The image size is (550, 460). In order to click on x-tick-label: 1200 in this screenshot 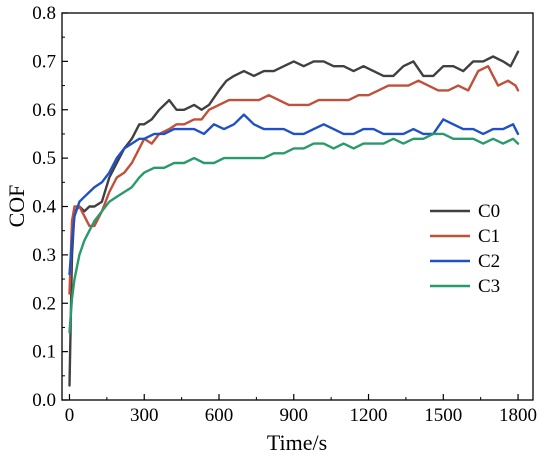, I will do `click(369, 415)`.